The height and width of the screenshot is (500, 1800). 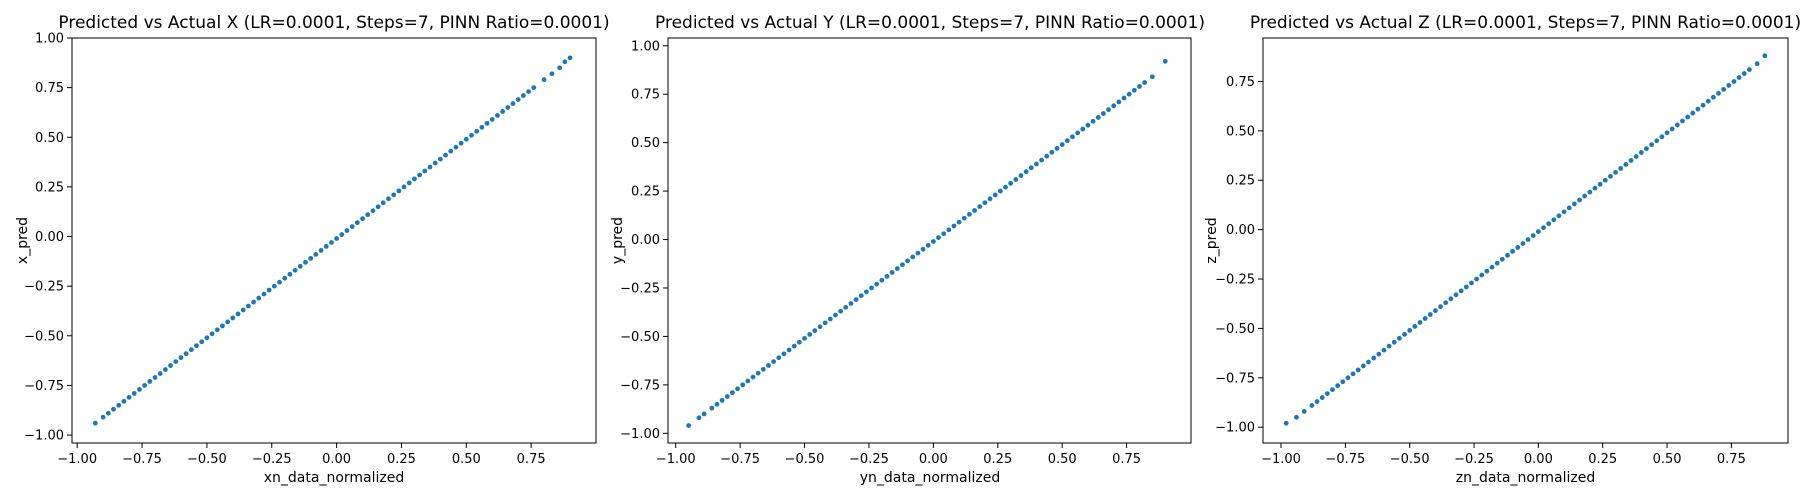 What do you see at coordinates (645, 240) in the screenshot?
I see `y-tick-label: 0.00` at bounding box center [645, 240].